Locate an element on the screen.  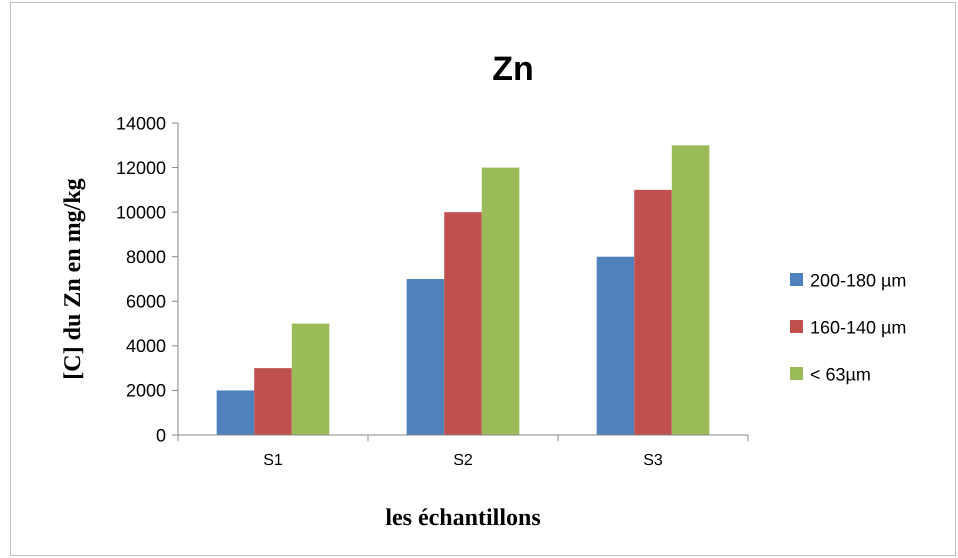
x-tick-label: S2 is located at coordinates (463, 460).